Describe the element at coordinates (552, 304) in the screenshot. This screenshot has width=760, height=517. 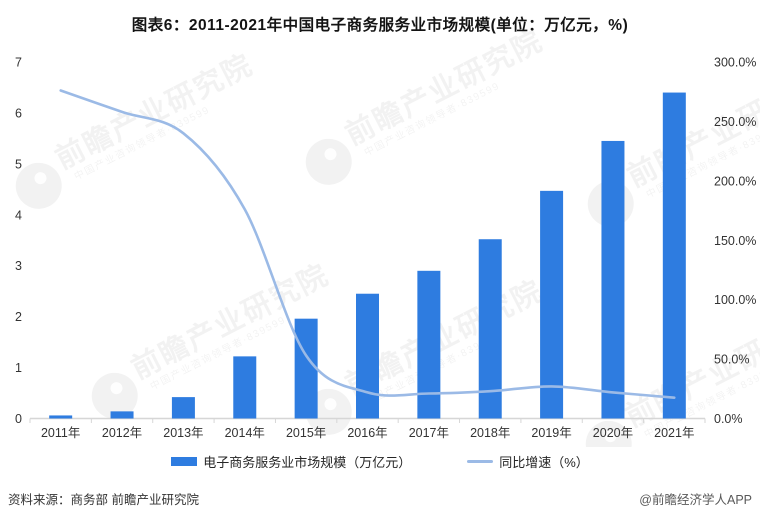
I see `bar-2019年` at that location.